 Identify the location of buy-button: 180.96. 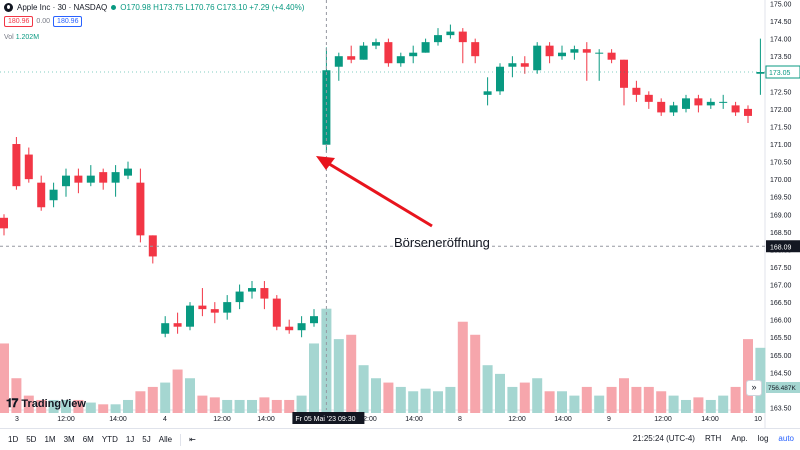
(68, 21).